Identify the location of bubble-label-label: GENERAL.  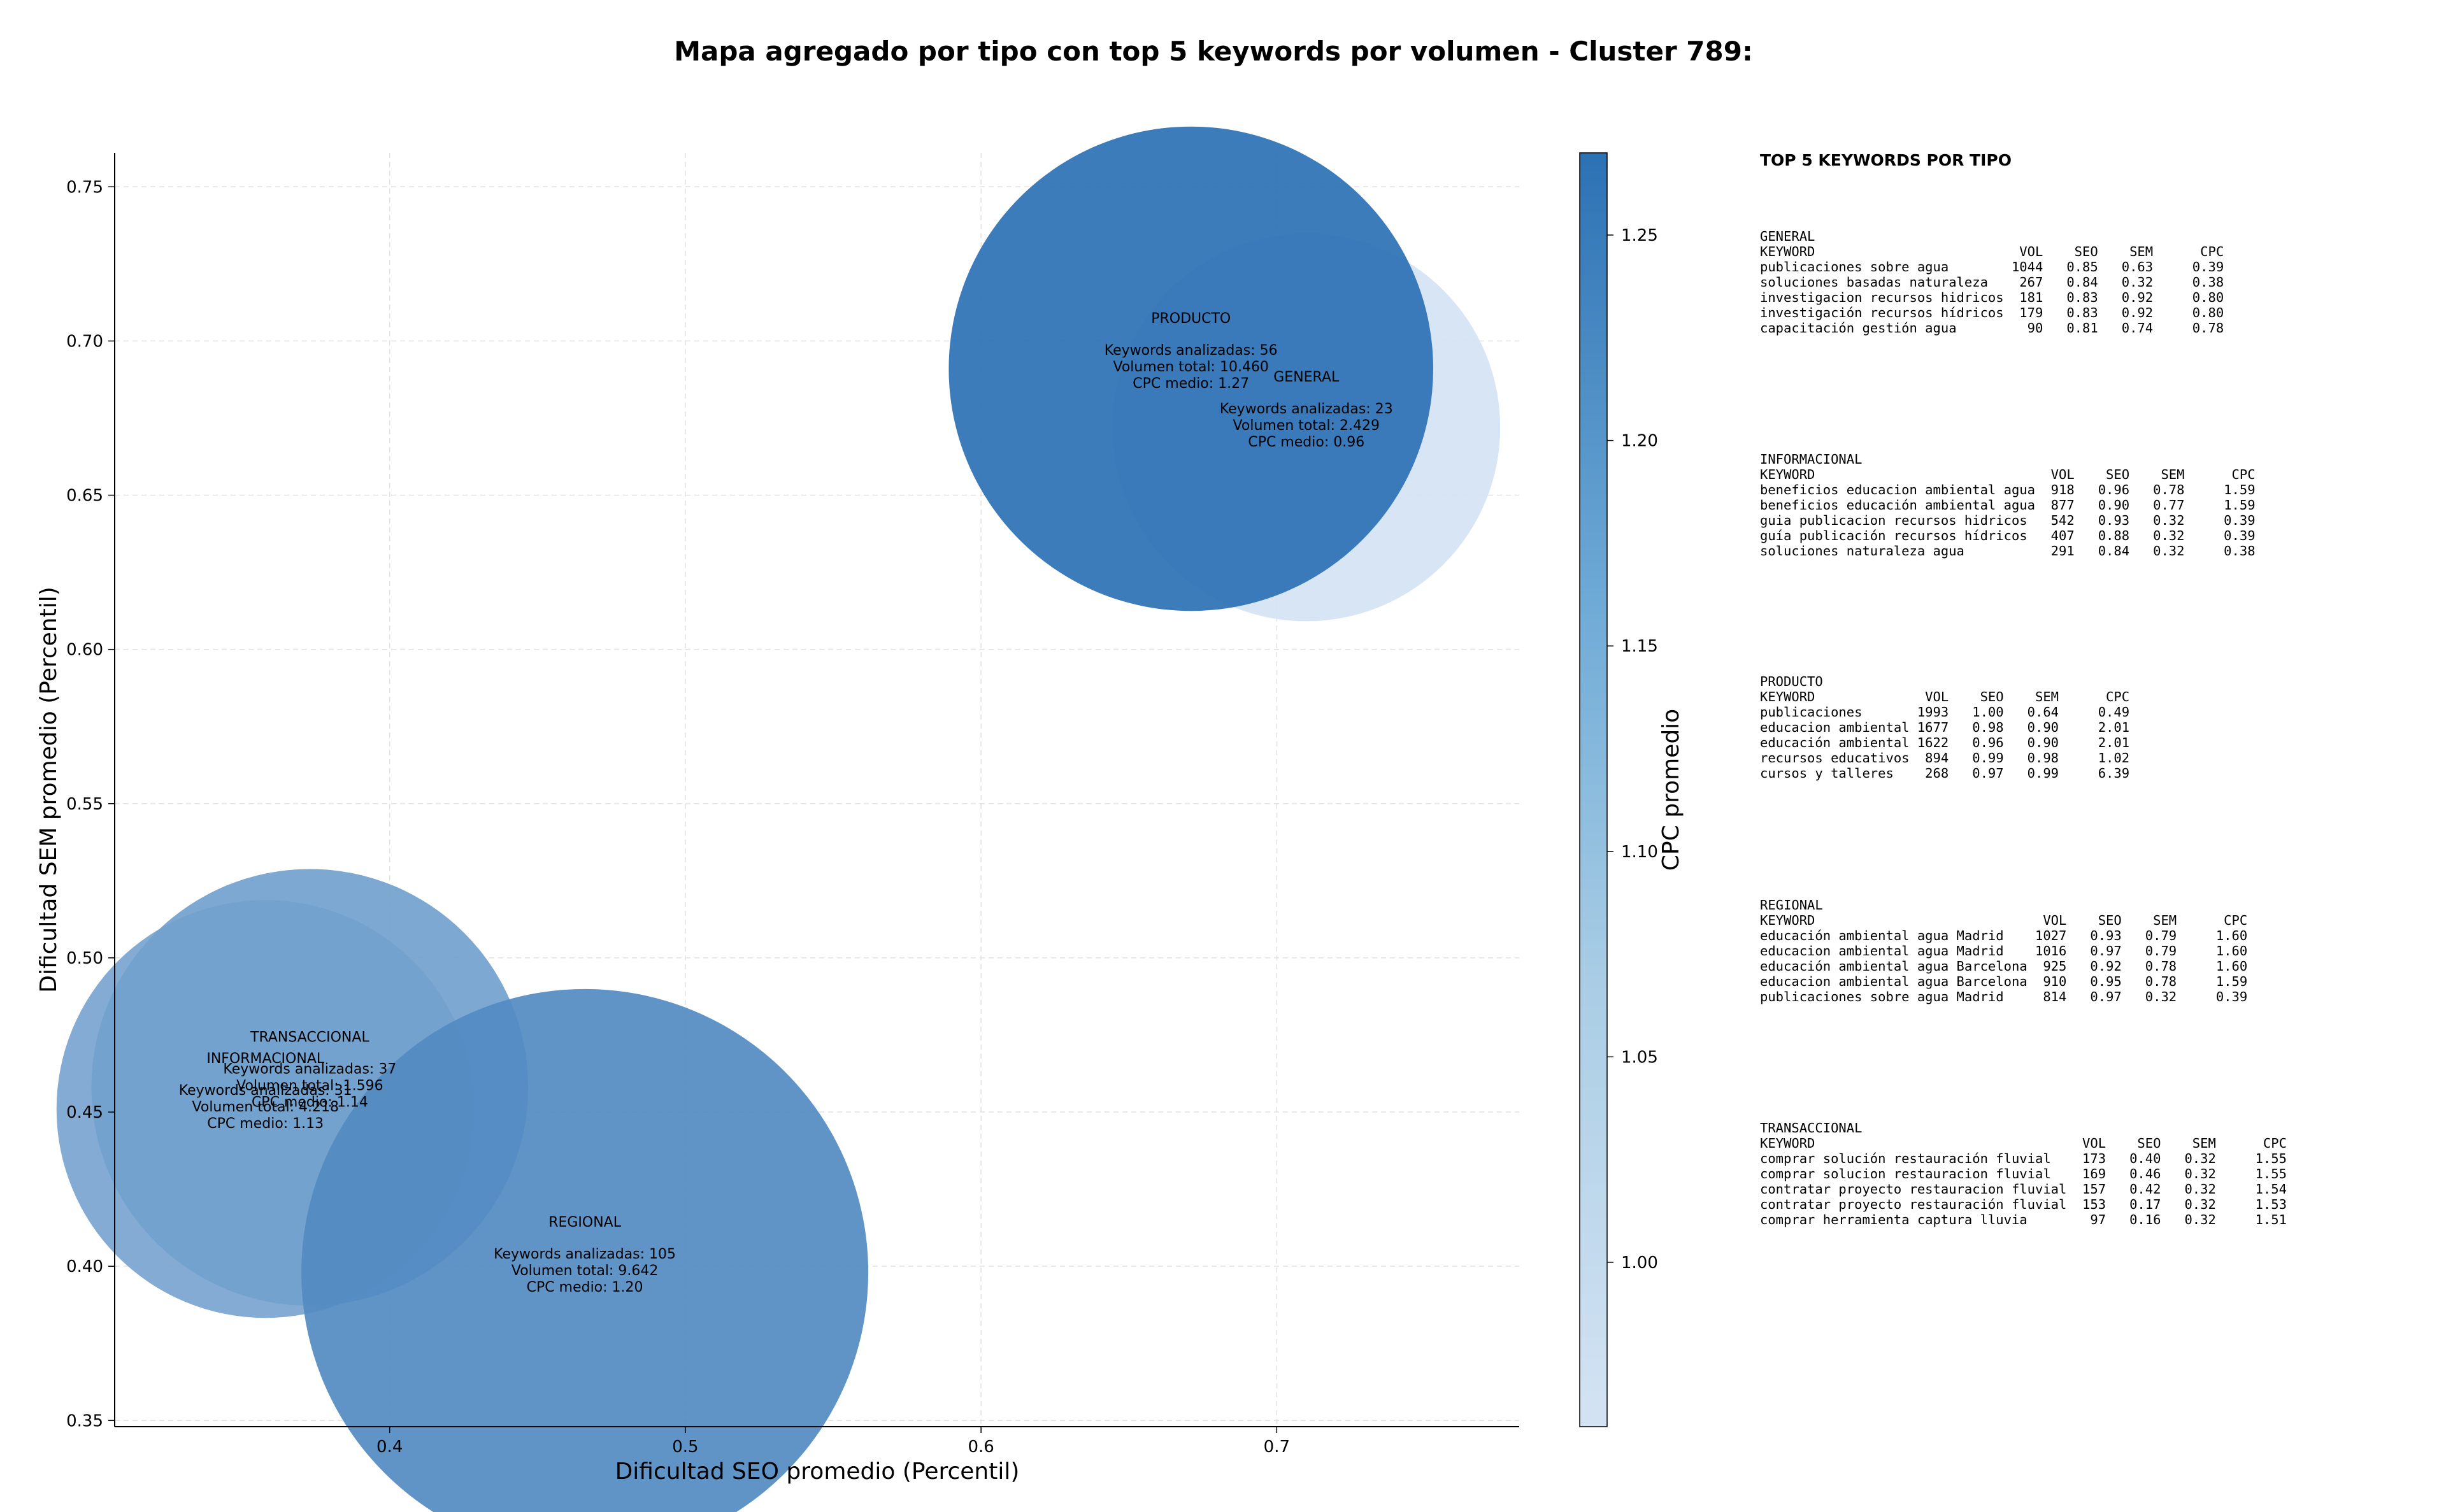
(1306, 377).